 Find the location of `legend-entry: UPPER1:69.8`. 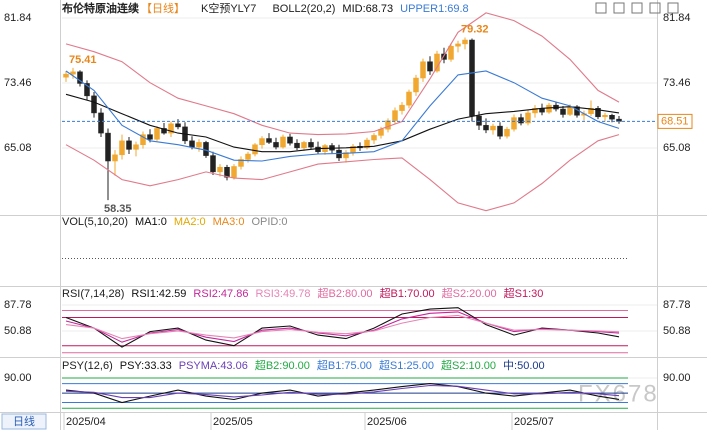

legend-entry: UPPER1:69.8 is located at coordinates (434, 9).